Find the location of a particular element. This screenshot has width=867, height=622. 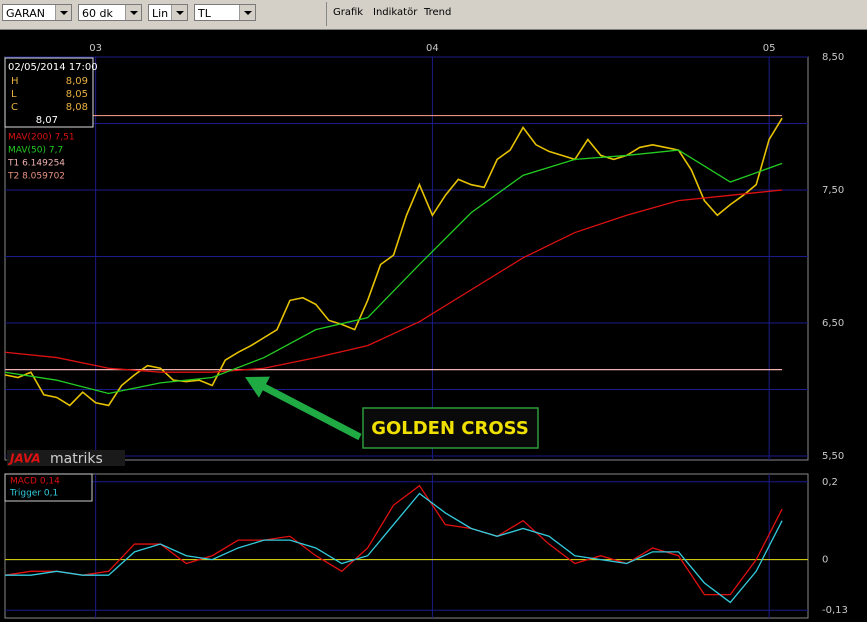

scale-dropdown: Lin is located at coordinates (168, 12).